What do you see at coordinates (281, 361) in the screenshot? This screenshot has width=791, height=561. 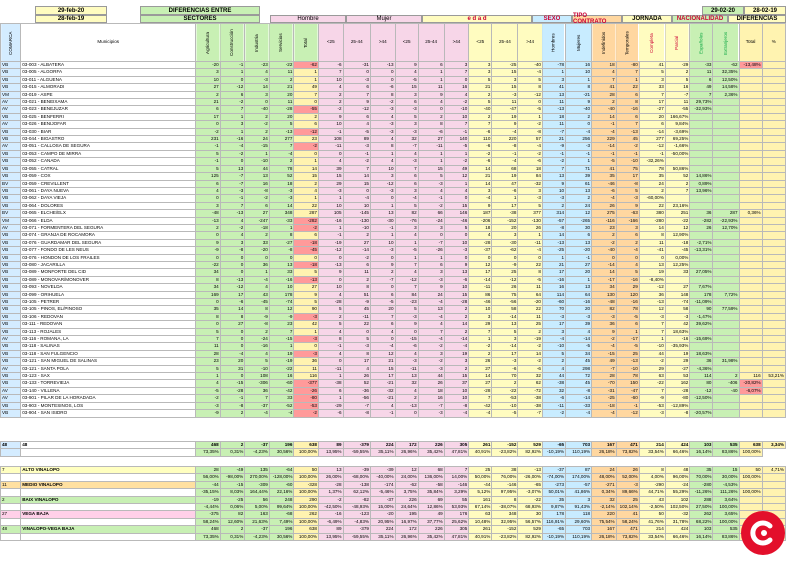 I see `value-cell: -19` at bounding box center [281, 361].